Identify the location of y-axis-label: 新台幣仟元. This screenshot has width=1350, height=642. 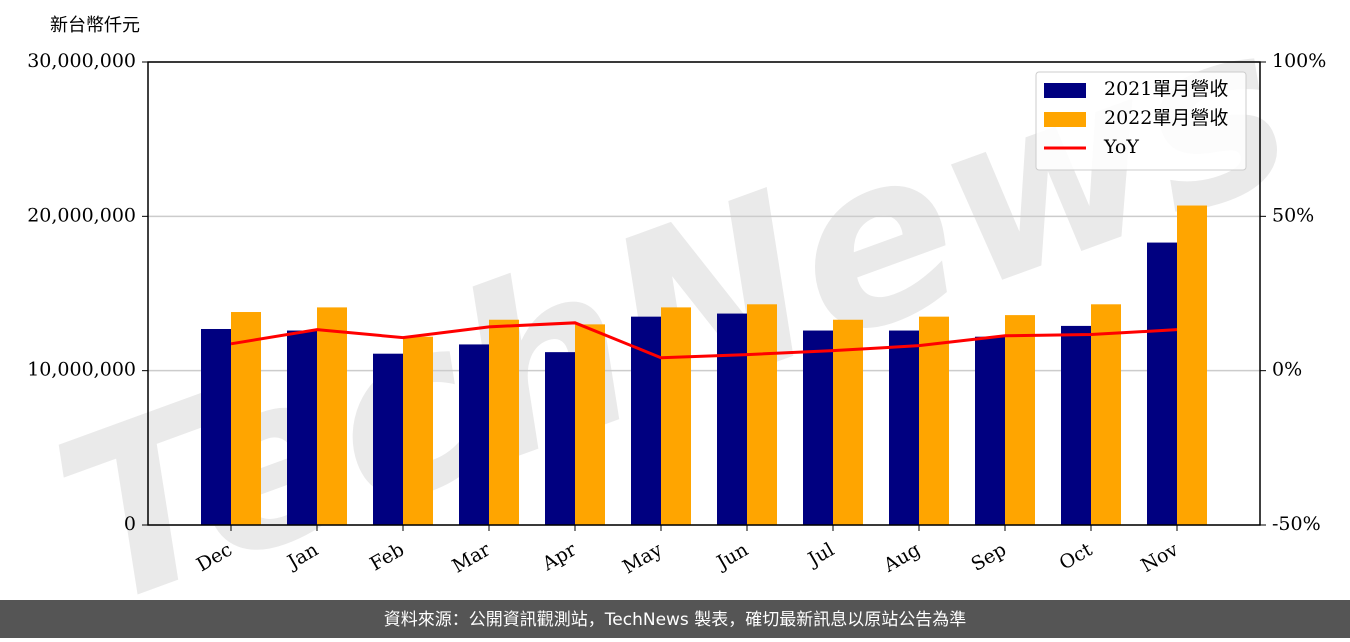
(95, 25).